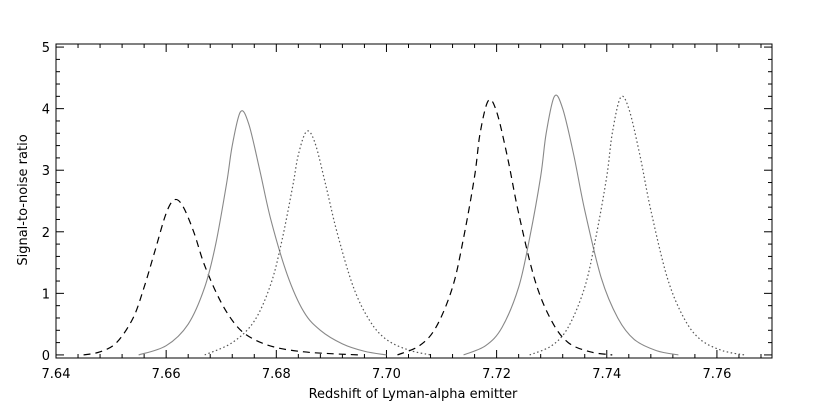 Image resolution: width=830 pixels, height=416 pixels. I want to click on x-tick-label: 7.72, so click(496, 374).